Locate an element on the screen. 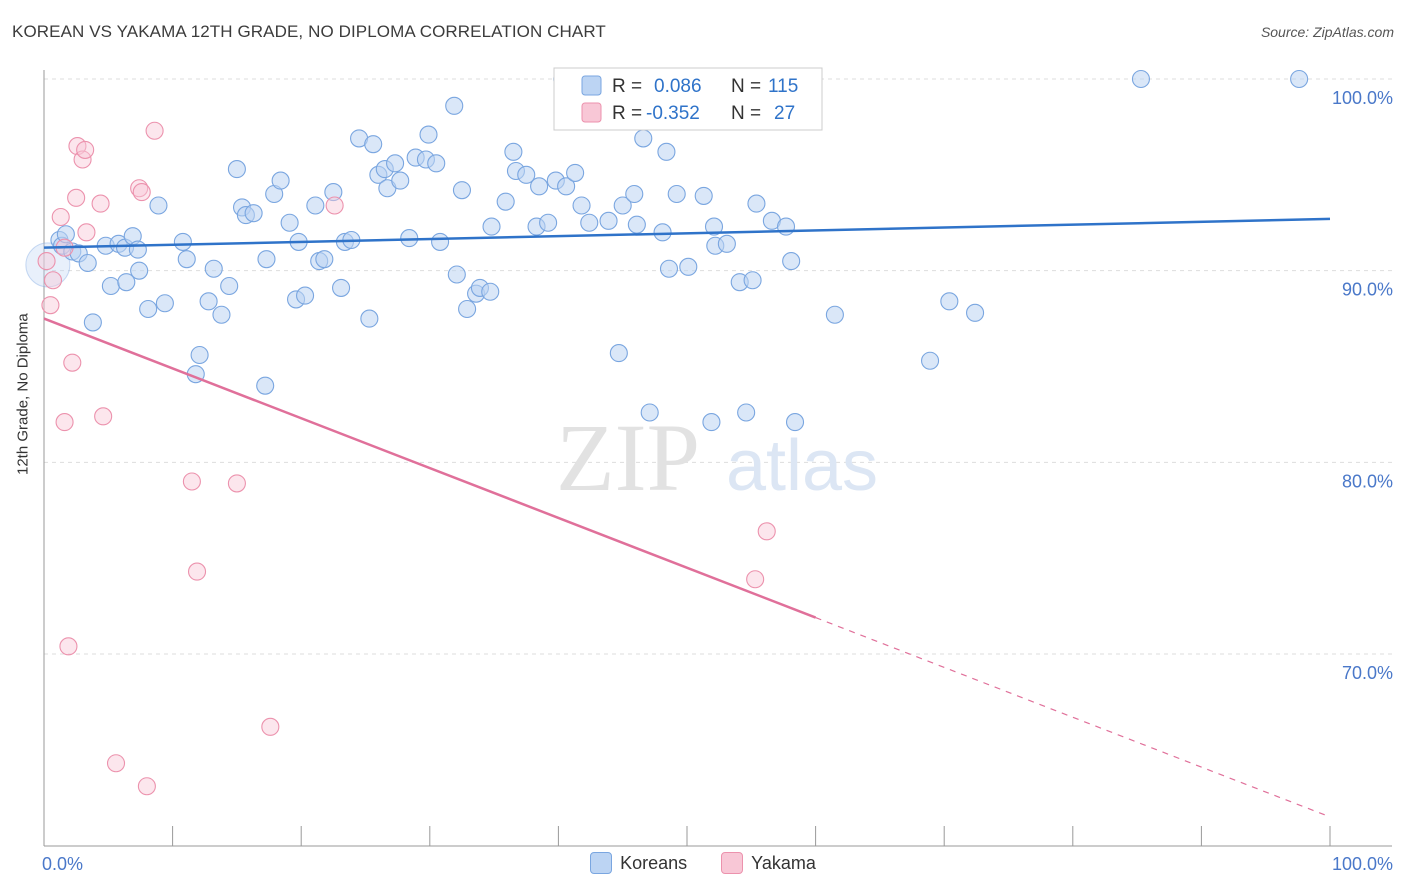 Image resolution: width=1406 pixels, height=892 pixels. watermark-atlas: atlas is located at coordinates (802, 466).